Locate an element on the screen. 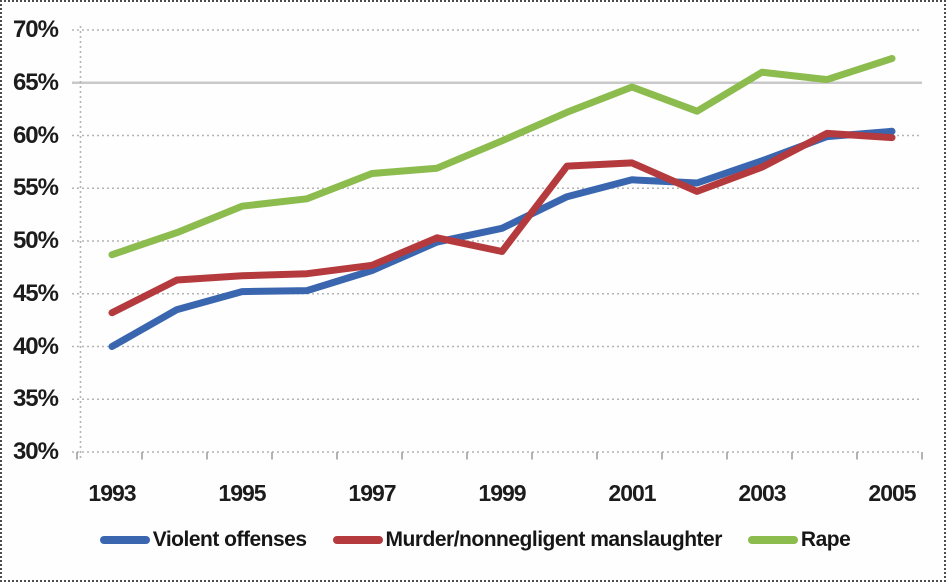  y-tick-label-30: 30% is located at coordinates (35, 451).